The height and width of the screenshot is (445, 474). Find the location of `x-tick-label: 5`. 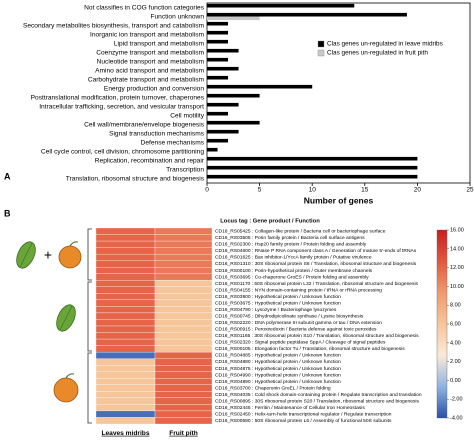

x-tick-label: 5 is located at coordinates (260, 190).